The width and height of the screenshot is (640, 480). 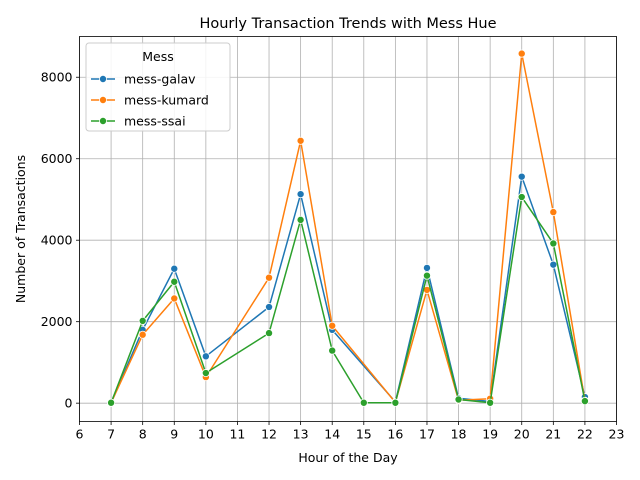 What do you see at coordinates (166, 100) in the screenshot?
I see `legend-label-mess-kumard: mess-kumard` at bounding box center [166, 100].